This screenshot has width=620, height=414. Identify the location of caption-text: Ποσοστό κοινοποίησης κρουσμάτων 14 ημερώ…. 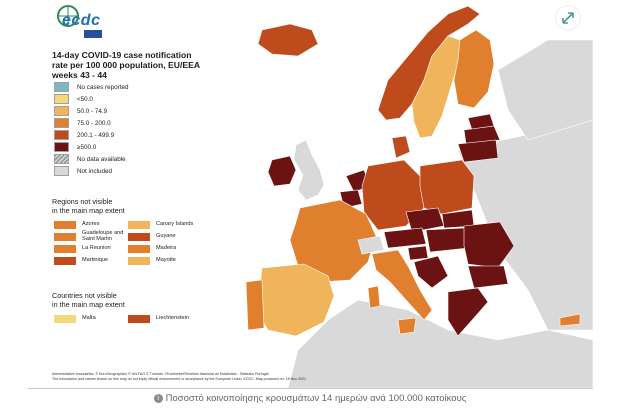
(316, 398).